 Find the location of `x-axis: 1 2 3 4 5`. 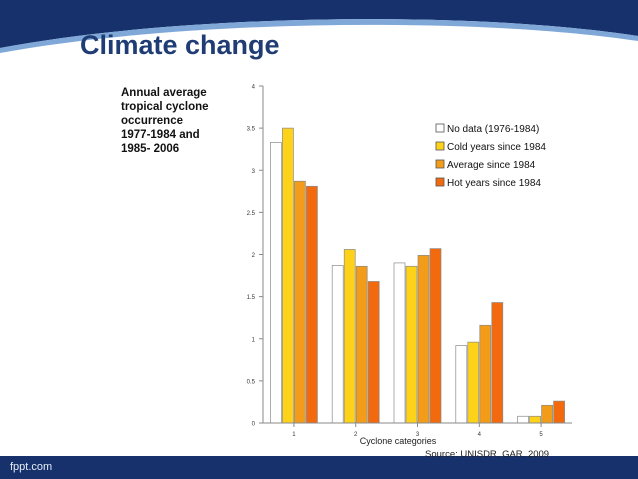

x-axis: 1 2 3 4 5 is located at coordinates (417, 430).